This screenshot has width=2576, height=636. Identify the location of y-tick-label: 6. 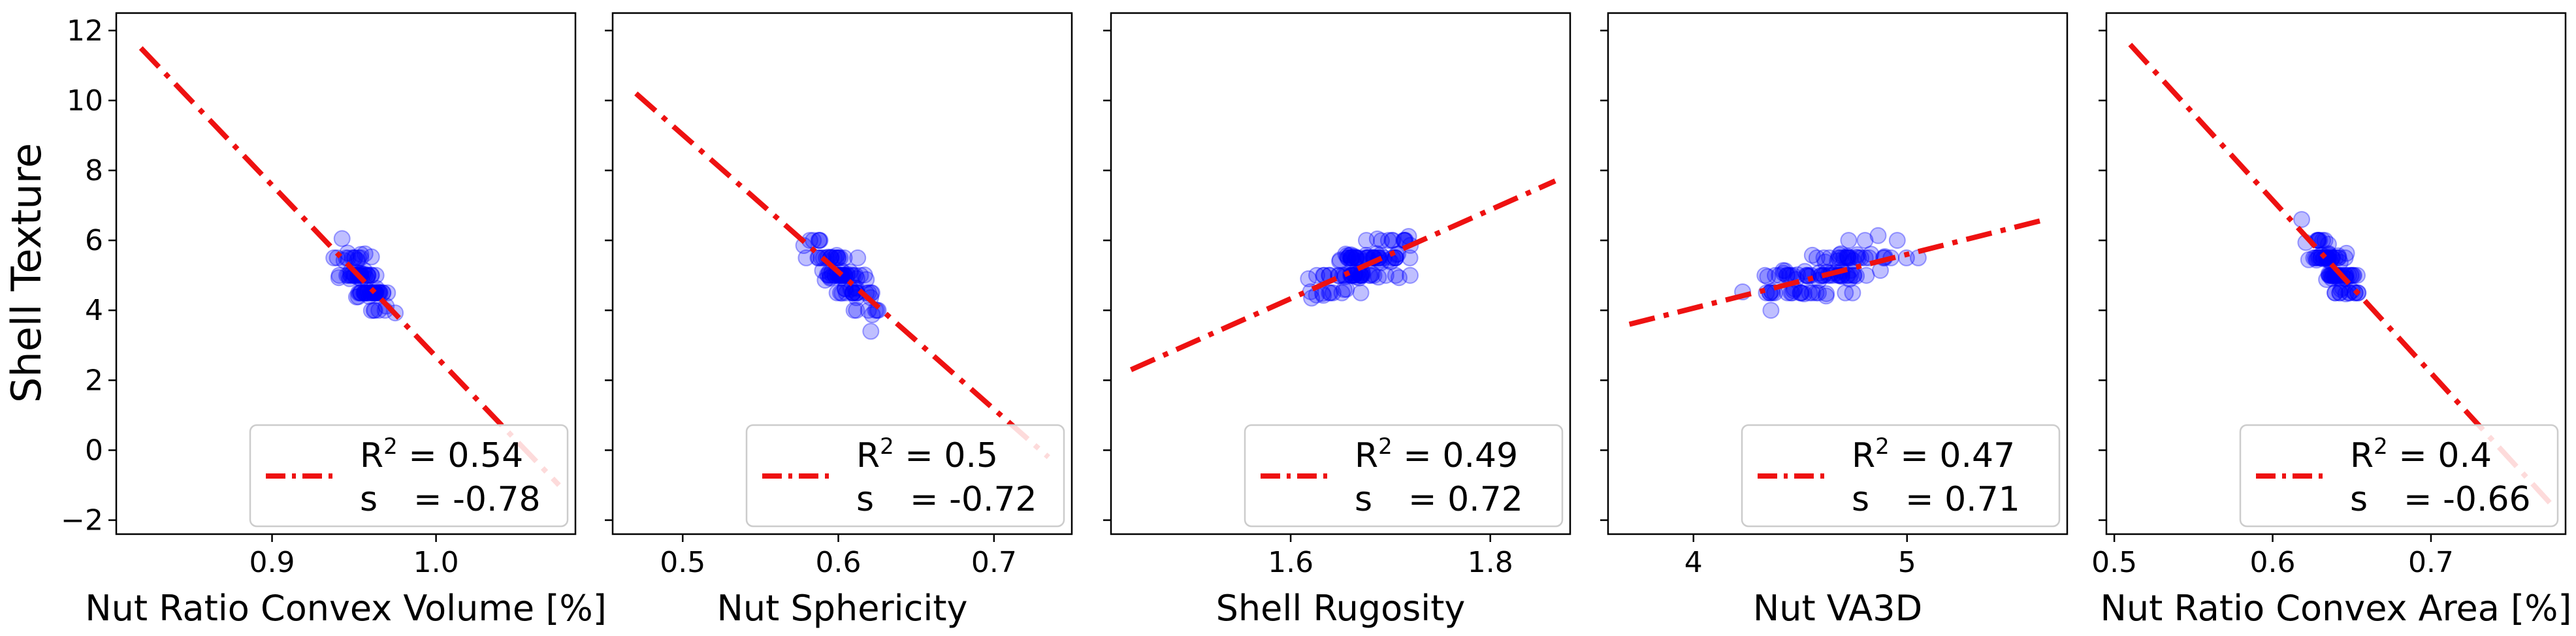
(94, 240).